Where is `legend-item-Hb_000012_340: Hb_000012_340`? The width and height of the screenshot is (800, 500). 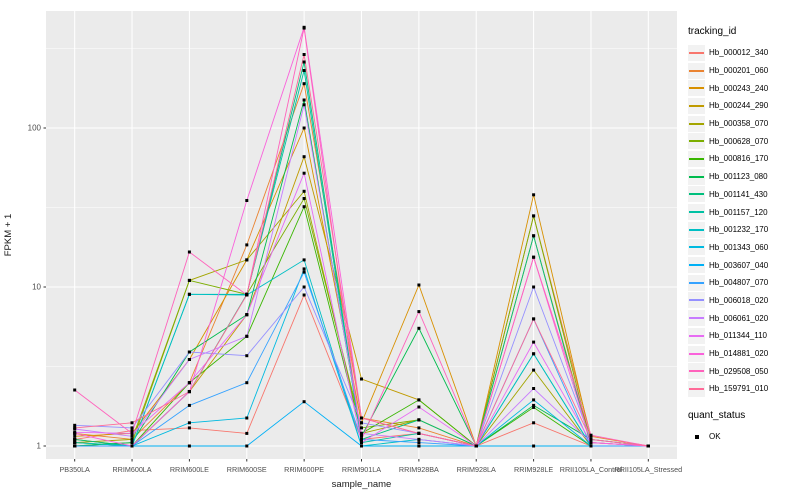
legend-item-Hb_000012_340: Hb_000012_340 is located at coordinates (743, 53).